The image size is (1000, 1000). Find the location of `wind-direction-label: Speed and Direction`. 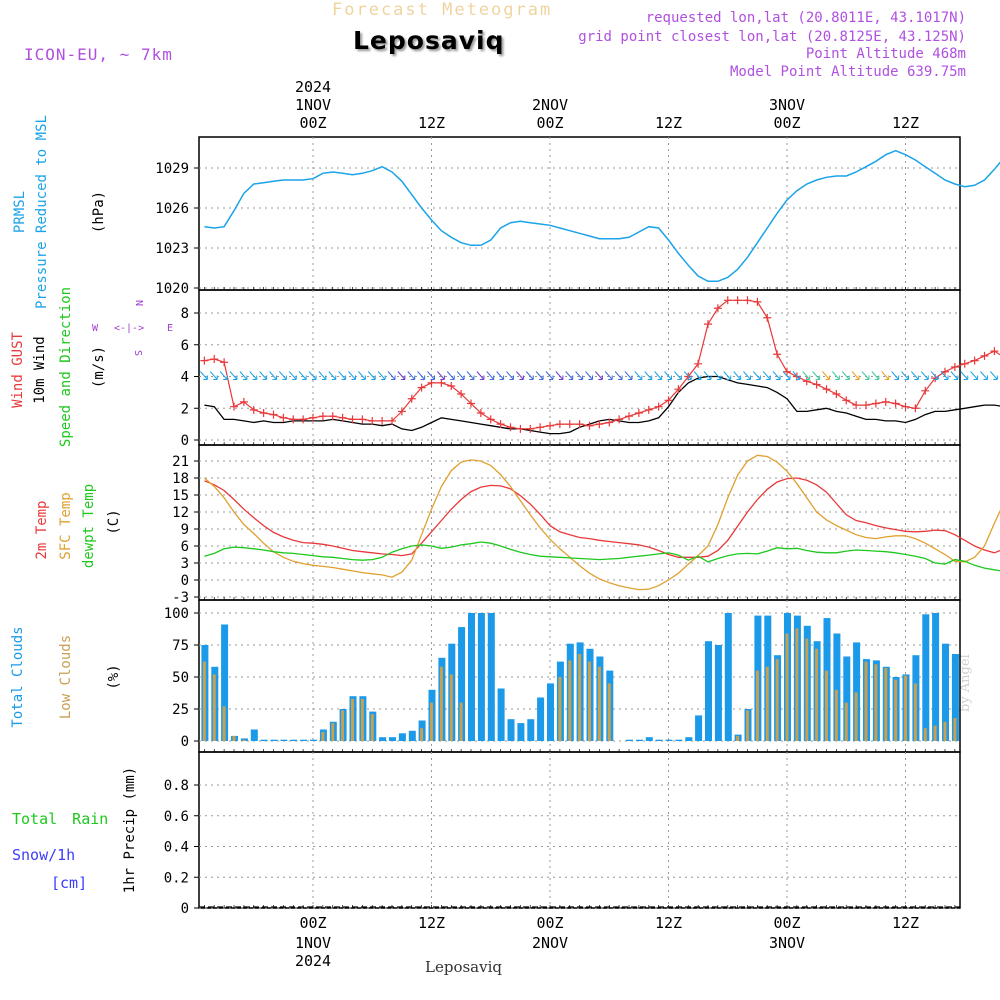

wind-direction-label: Speed and Direction is located at coordinates (66, 367).